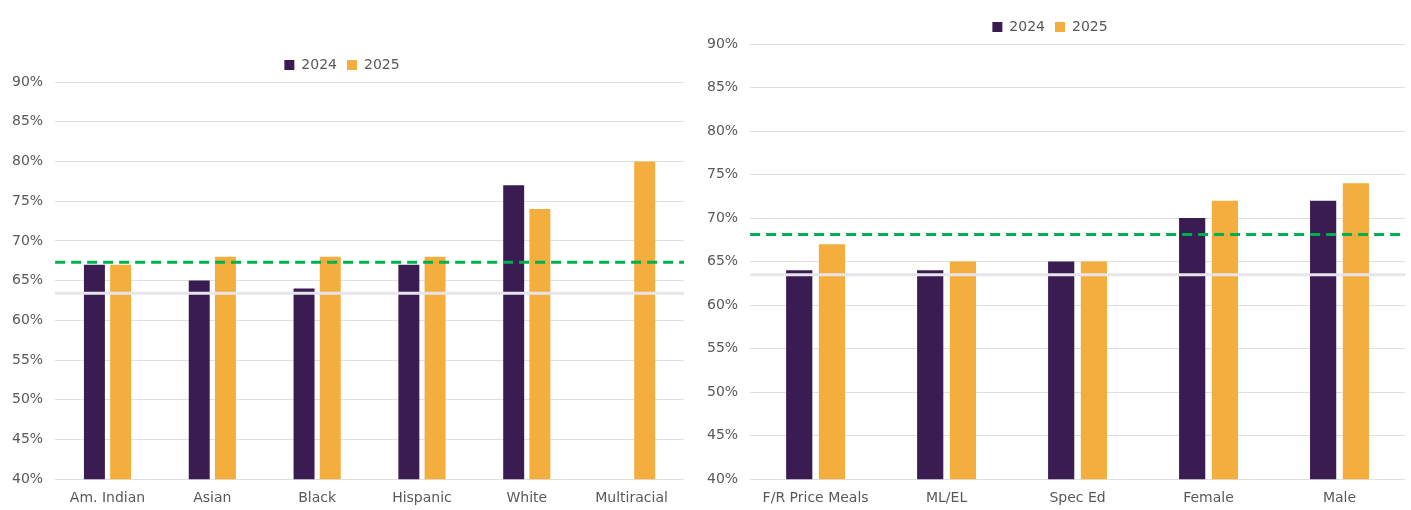  I want to click on x-tick-label: Asian, so click(212, 497).